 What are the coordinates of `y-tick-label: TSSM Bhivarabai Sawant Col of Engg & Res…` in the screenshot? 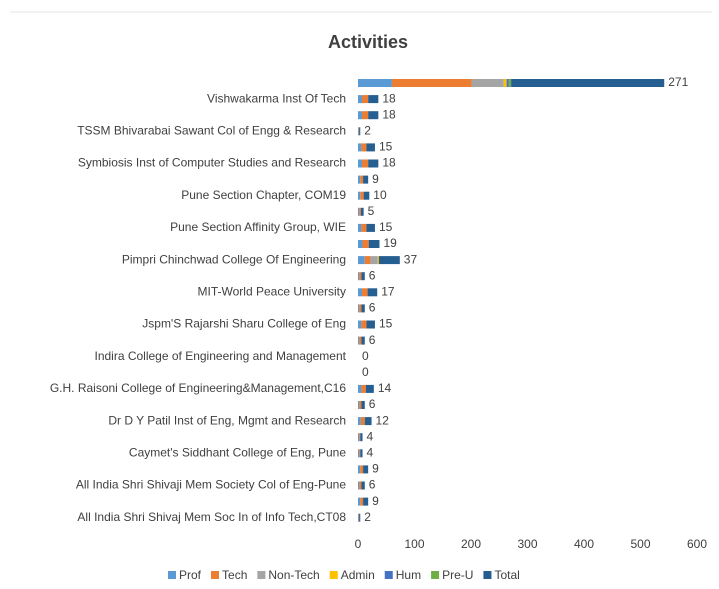 It's located at (211, 130).